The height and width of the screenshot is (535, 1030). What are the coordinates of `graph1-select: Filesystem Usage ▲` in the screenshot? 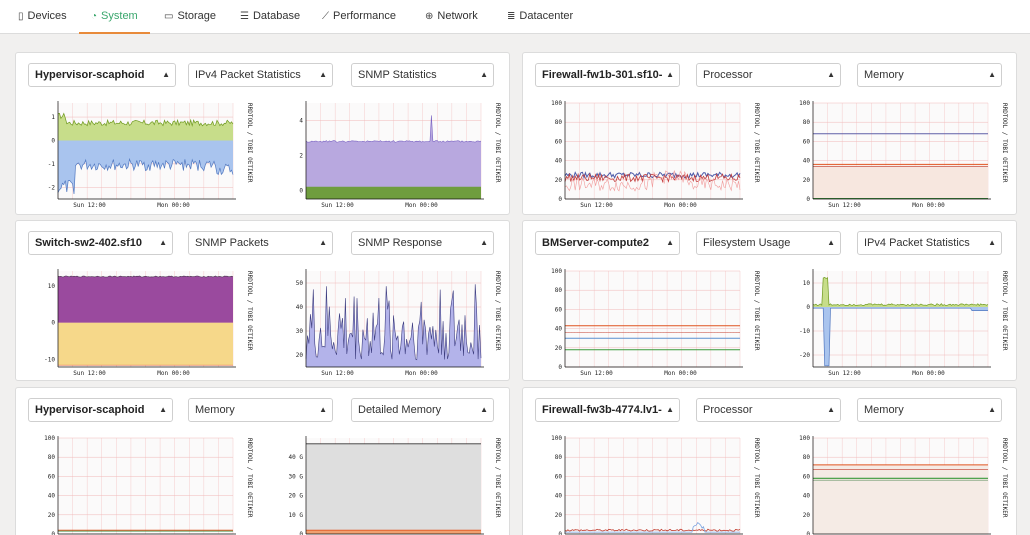 It's located at (768, 243).